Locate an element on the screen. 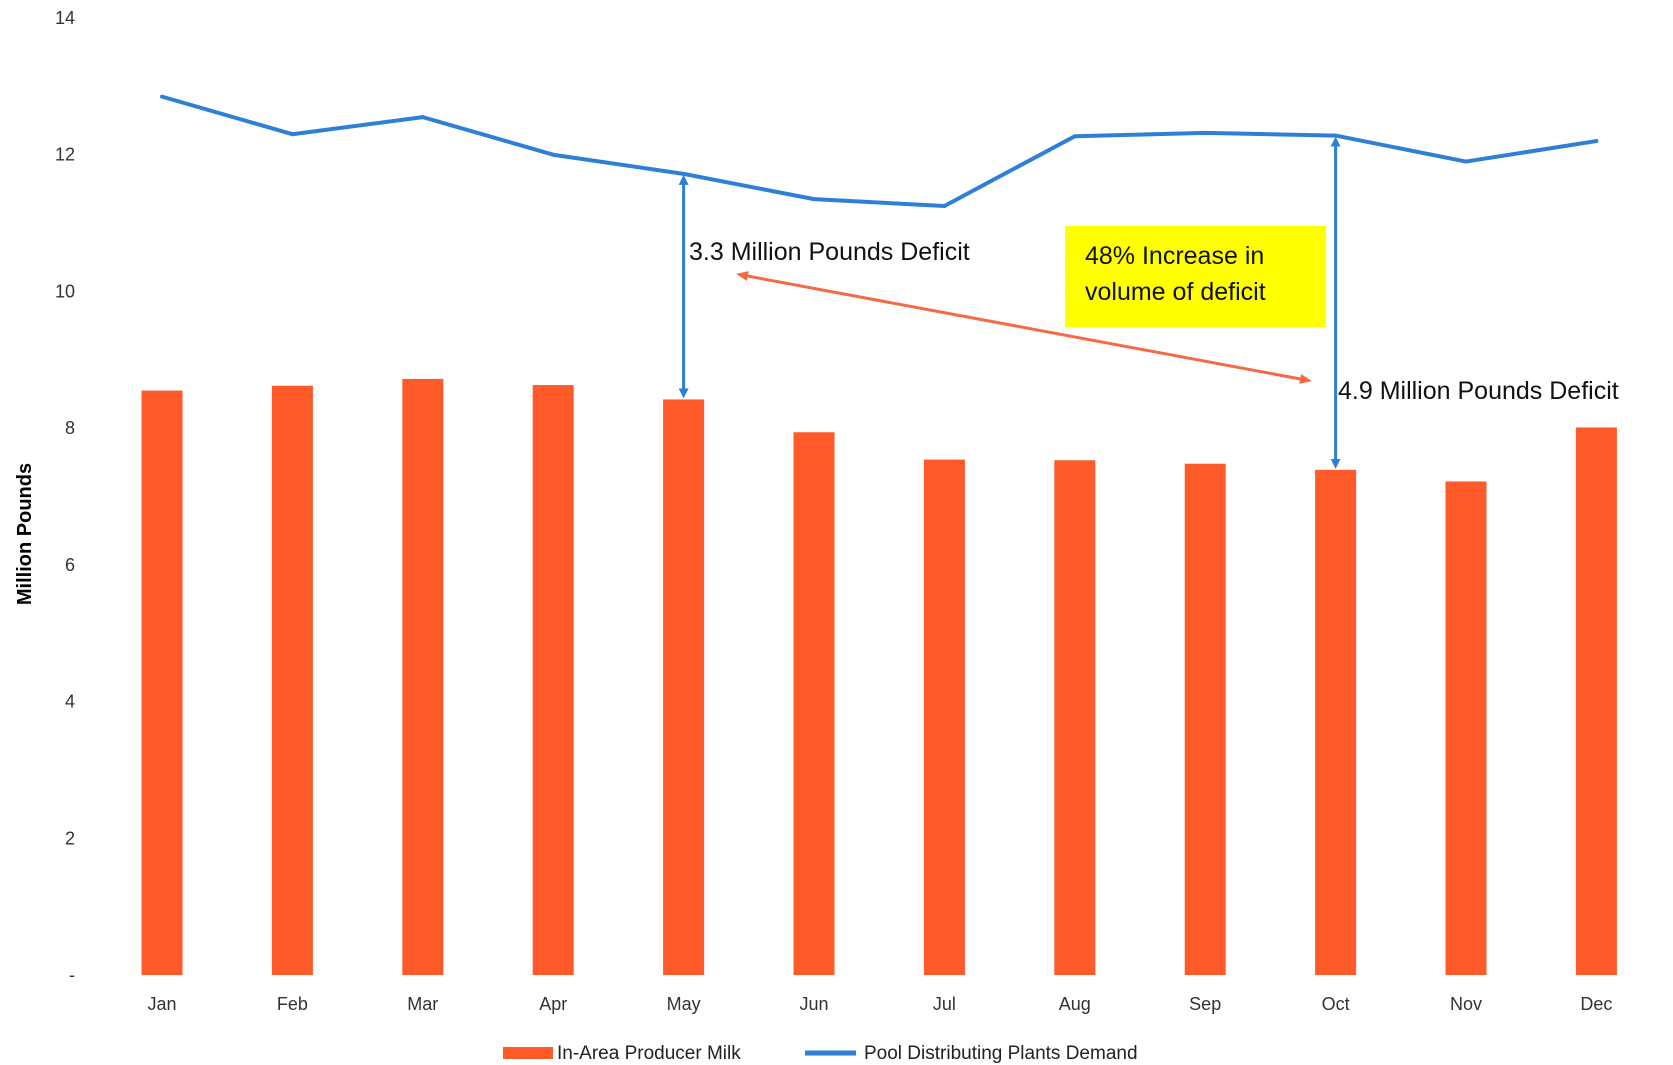 The height and width of the screenshot is (1065, 1673). line-pool-demand is located at coordinates (879, 151).